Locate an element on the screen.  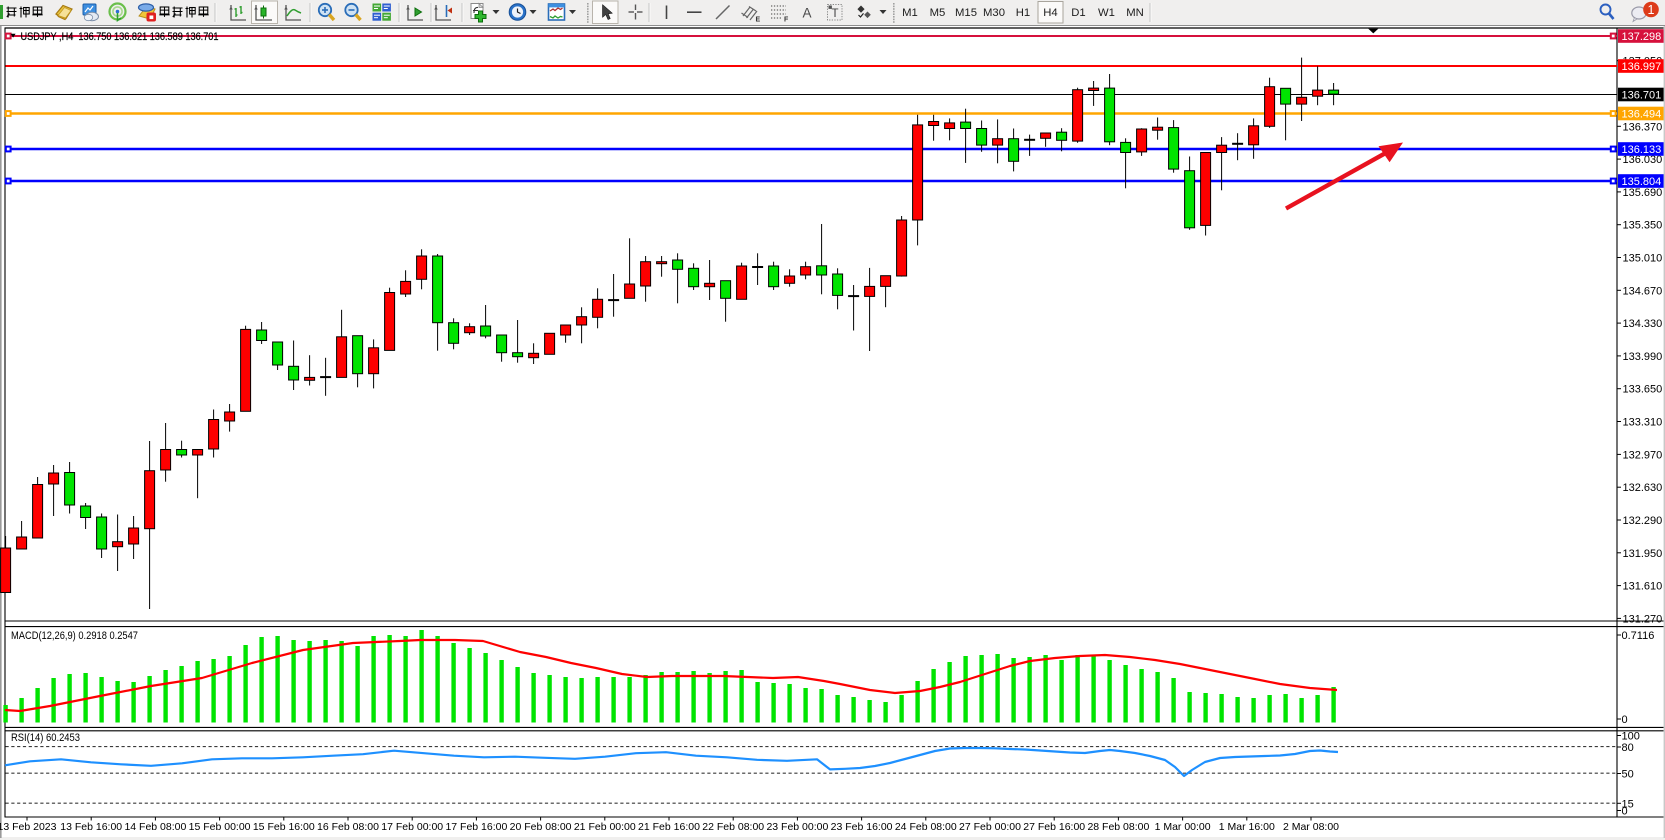
svg-text: 17 Feb 16:00 is located at coordinates (476, 827).